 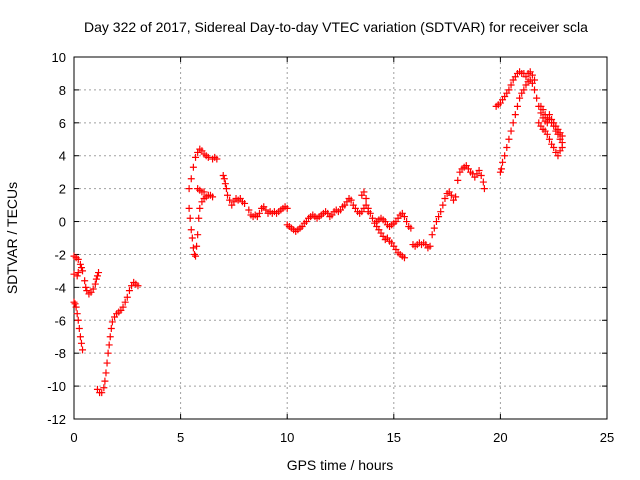 What do you see at coordinates (60, 287) in the screenshot?
I see `y-tick-label: -4` at bounding box center [60, 287].